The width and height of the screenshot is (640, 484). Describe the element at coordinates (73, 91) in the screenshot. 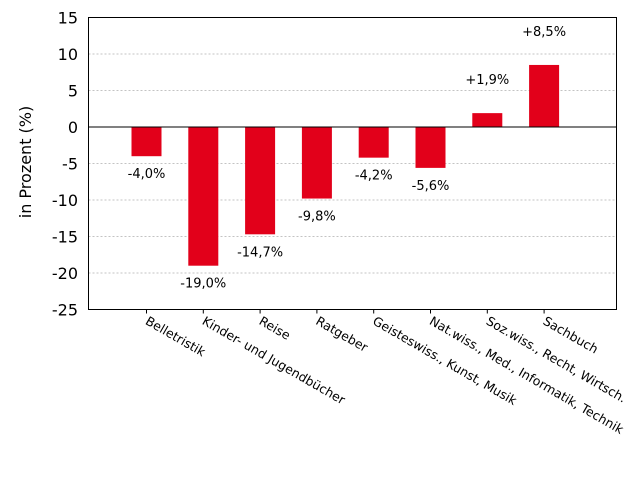

I see `y-tick-label: 5` at that location.